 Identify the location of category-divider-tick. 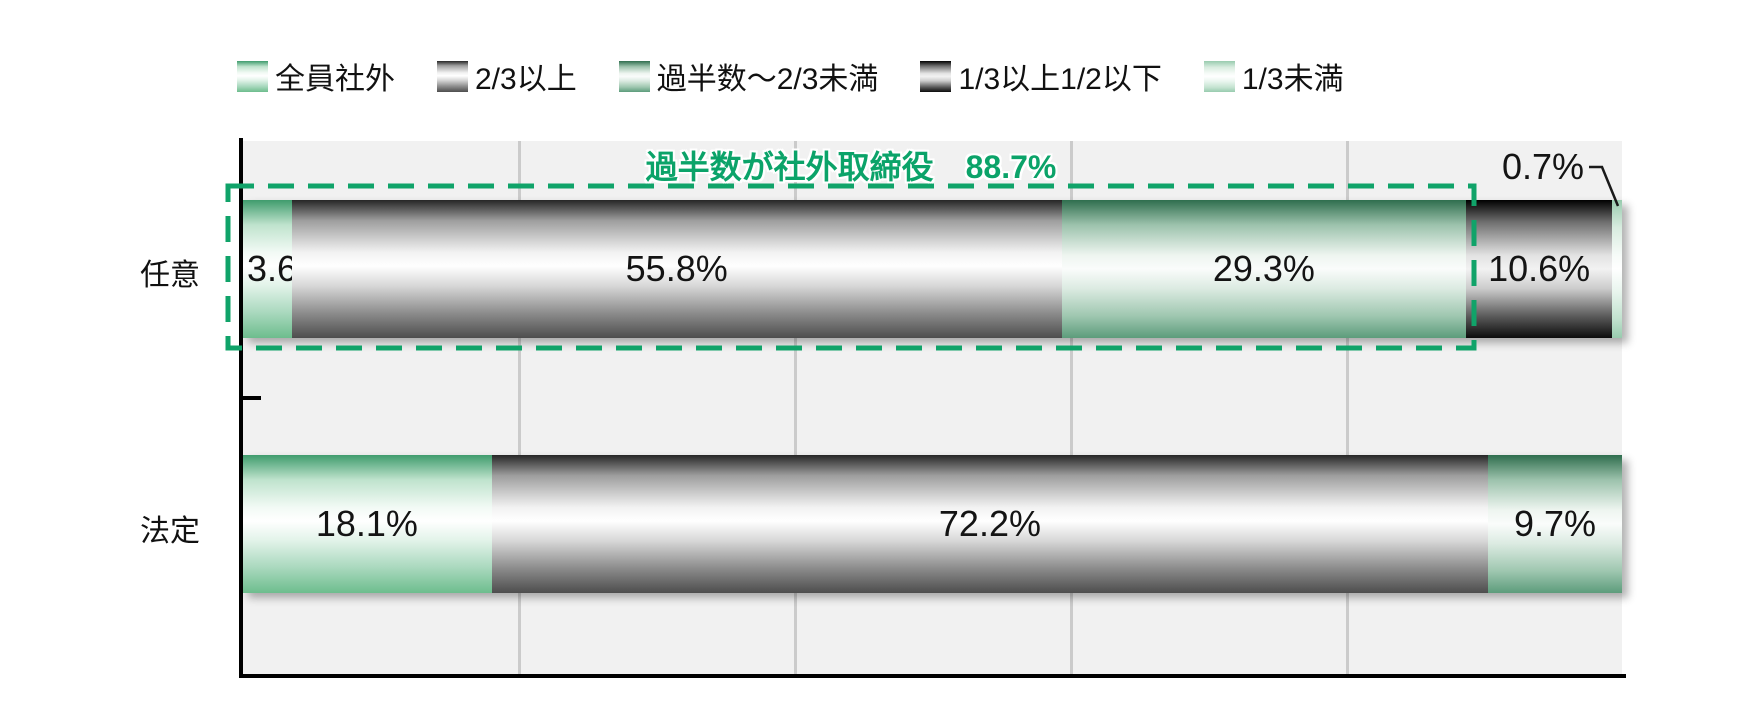
(252, 398).